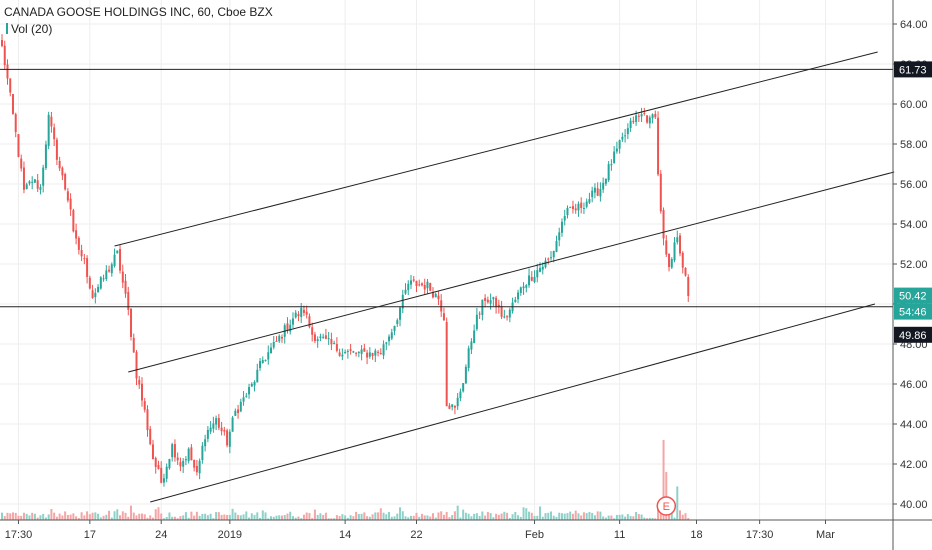  Describe the element at coordinates (345, 535) in the screenshot. I see `x-tick-label: 14` at that location.